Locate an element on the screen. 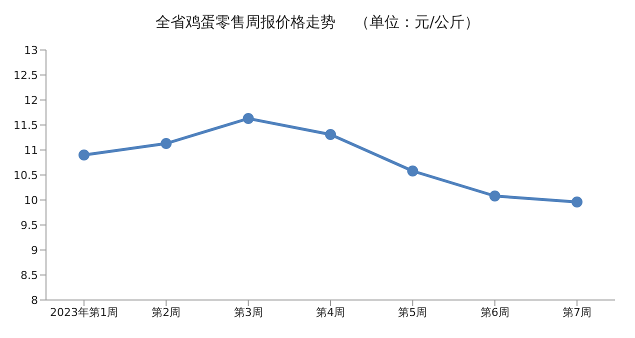 This screenshot has width=635, height=338. y-tick-label: 8.5 is located at coordinates (29, 275).